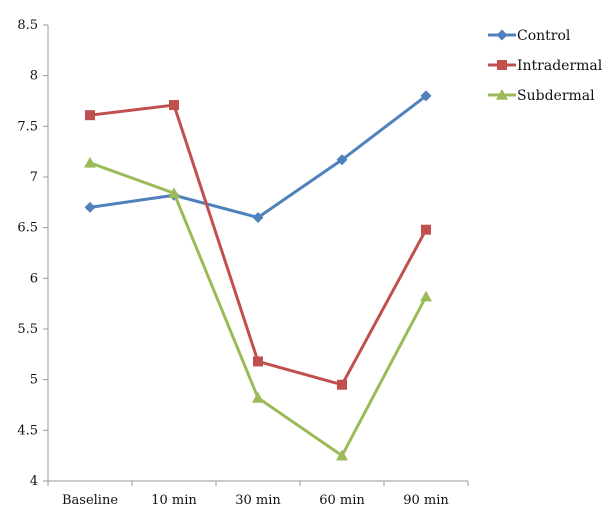 Image resolution: width=613 pixels, height=511 pixels. I want to click on y-tick-label: 4.5, so click(27, 430).